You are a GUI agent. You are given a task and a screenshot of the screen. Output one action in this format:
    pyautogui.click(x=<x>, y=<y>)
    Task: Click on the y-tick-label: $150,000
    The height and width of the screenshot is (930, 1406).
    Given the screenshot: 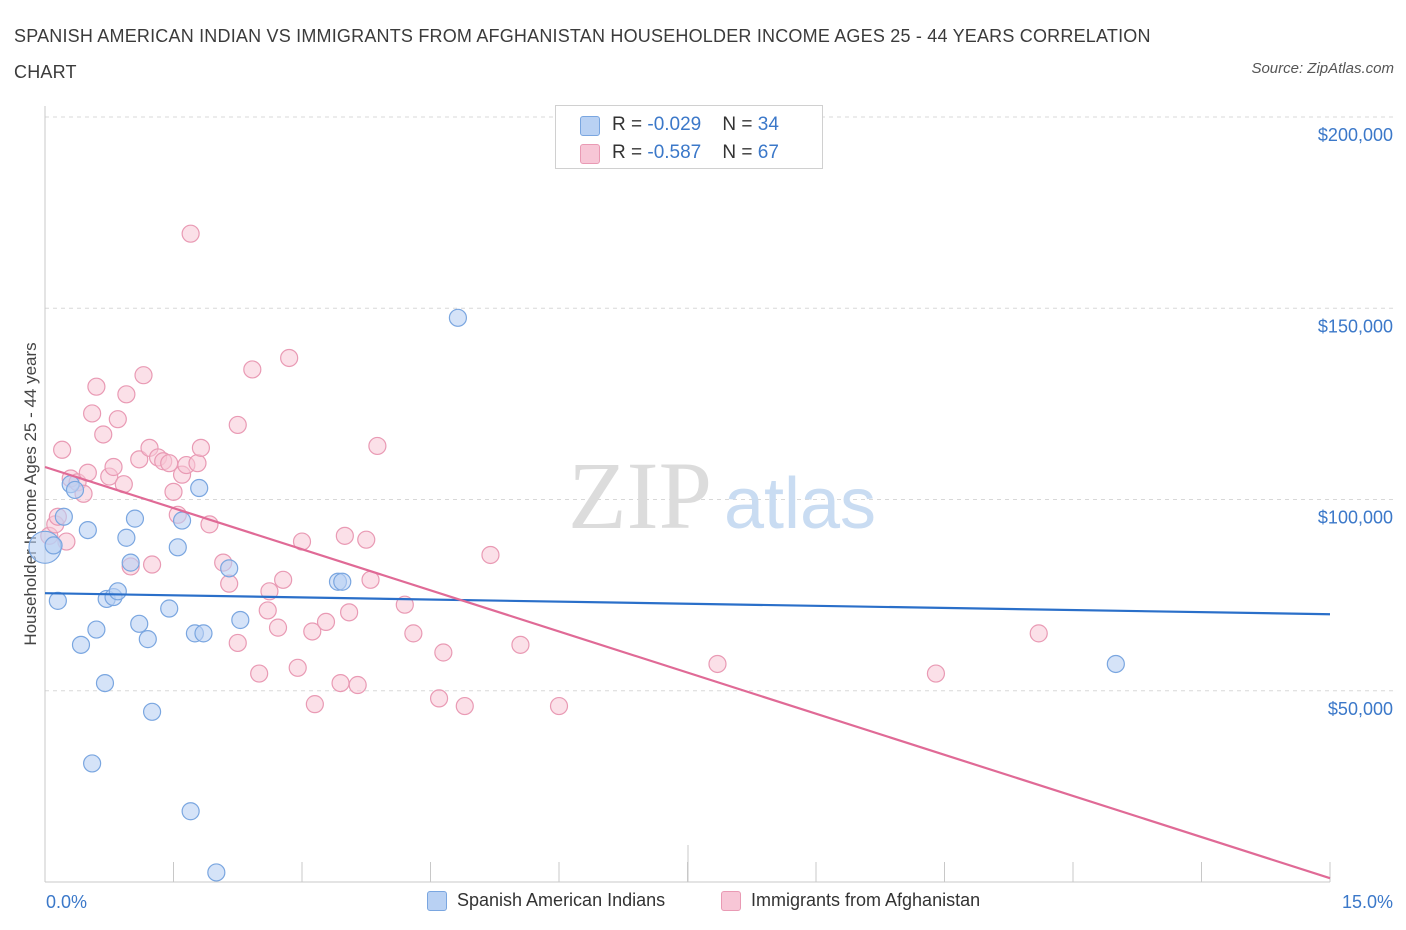 What is the action you would take?
    pyautogui.click(x=1355, y=326)
    